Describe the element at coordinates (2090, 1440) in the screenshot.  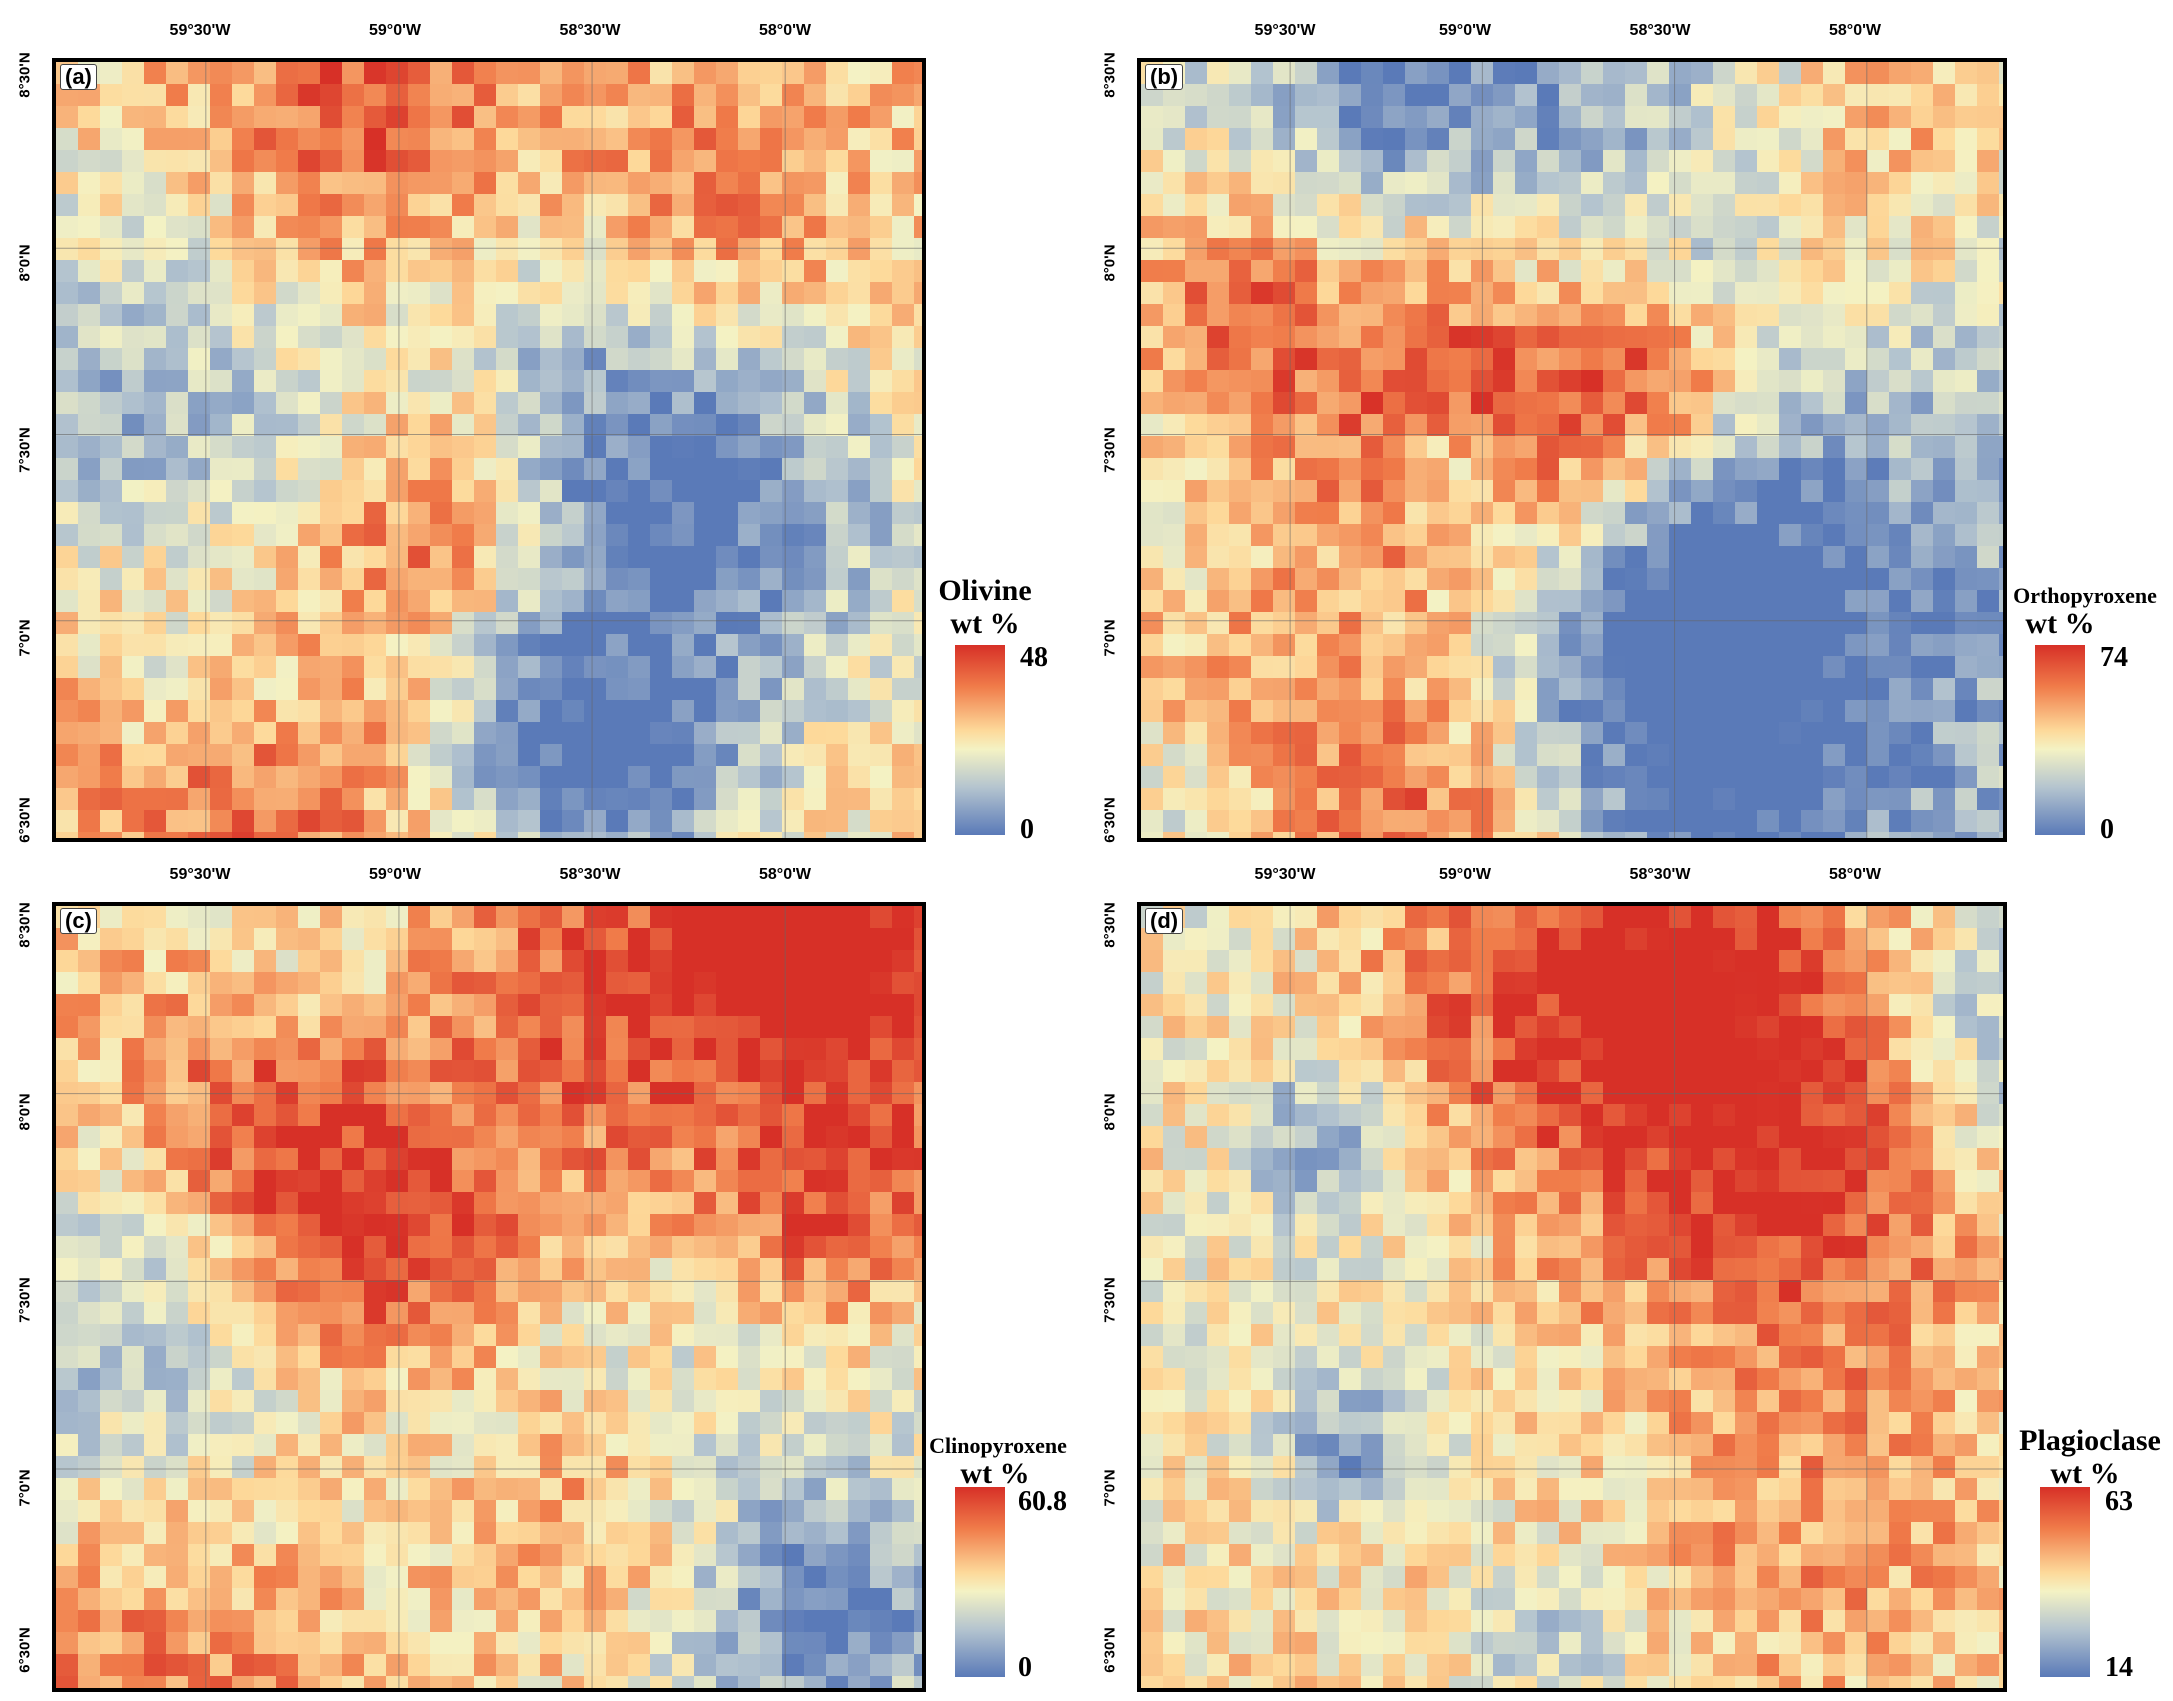
I see `legend-title: Plagioclase` at that location.